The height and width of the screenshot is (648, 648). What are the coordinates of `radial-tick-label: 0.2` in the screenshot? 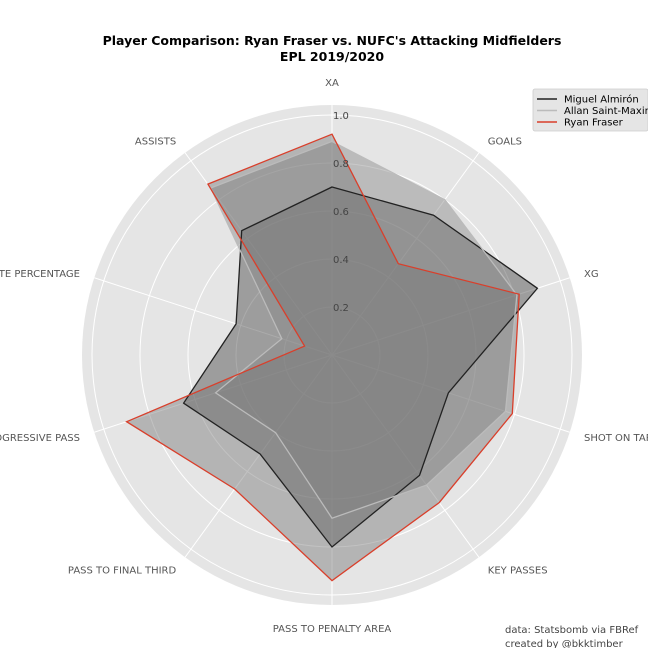 It's located at (341, 308).